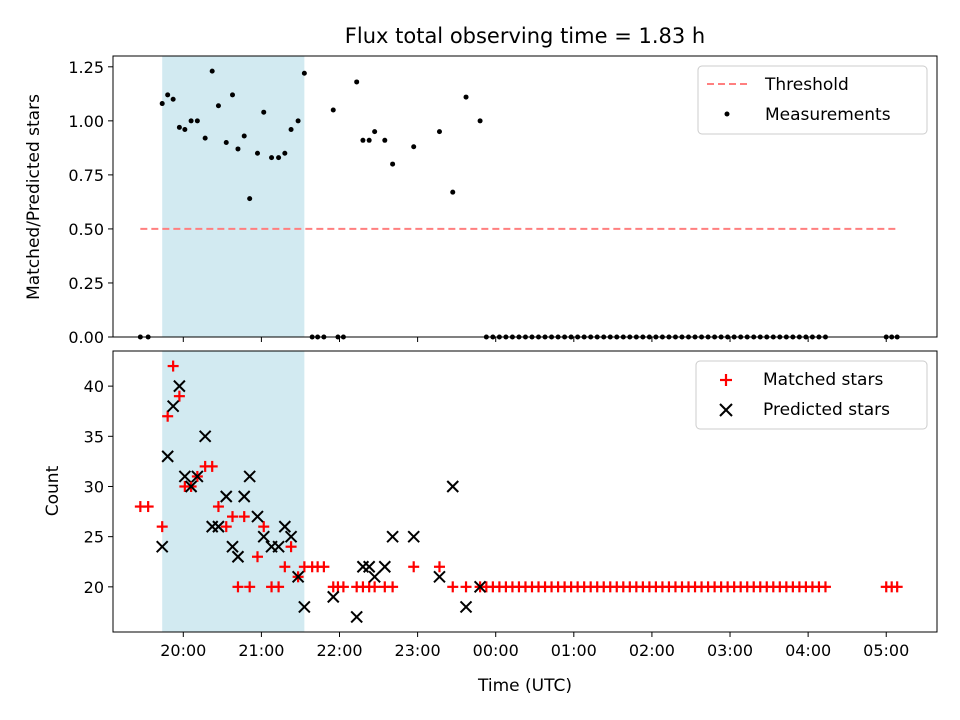  I want to click on bottom-y-tick-label: 25, so click(94, 537).